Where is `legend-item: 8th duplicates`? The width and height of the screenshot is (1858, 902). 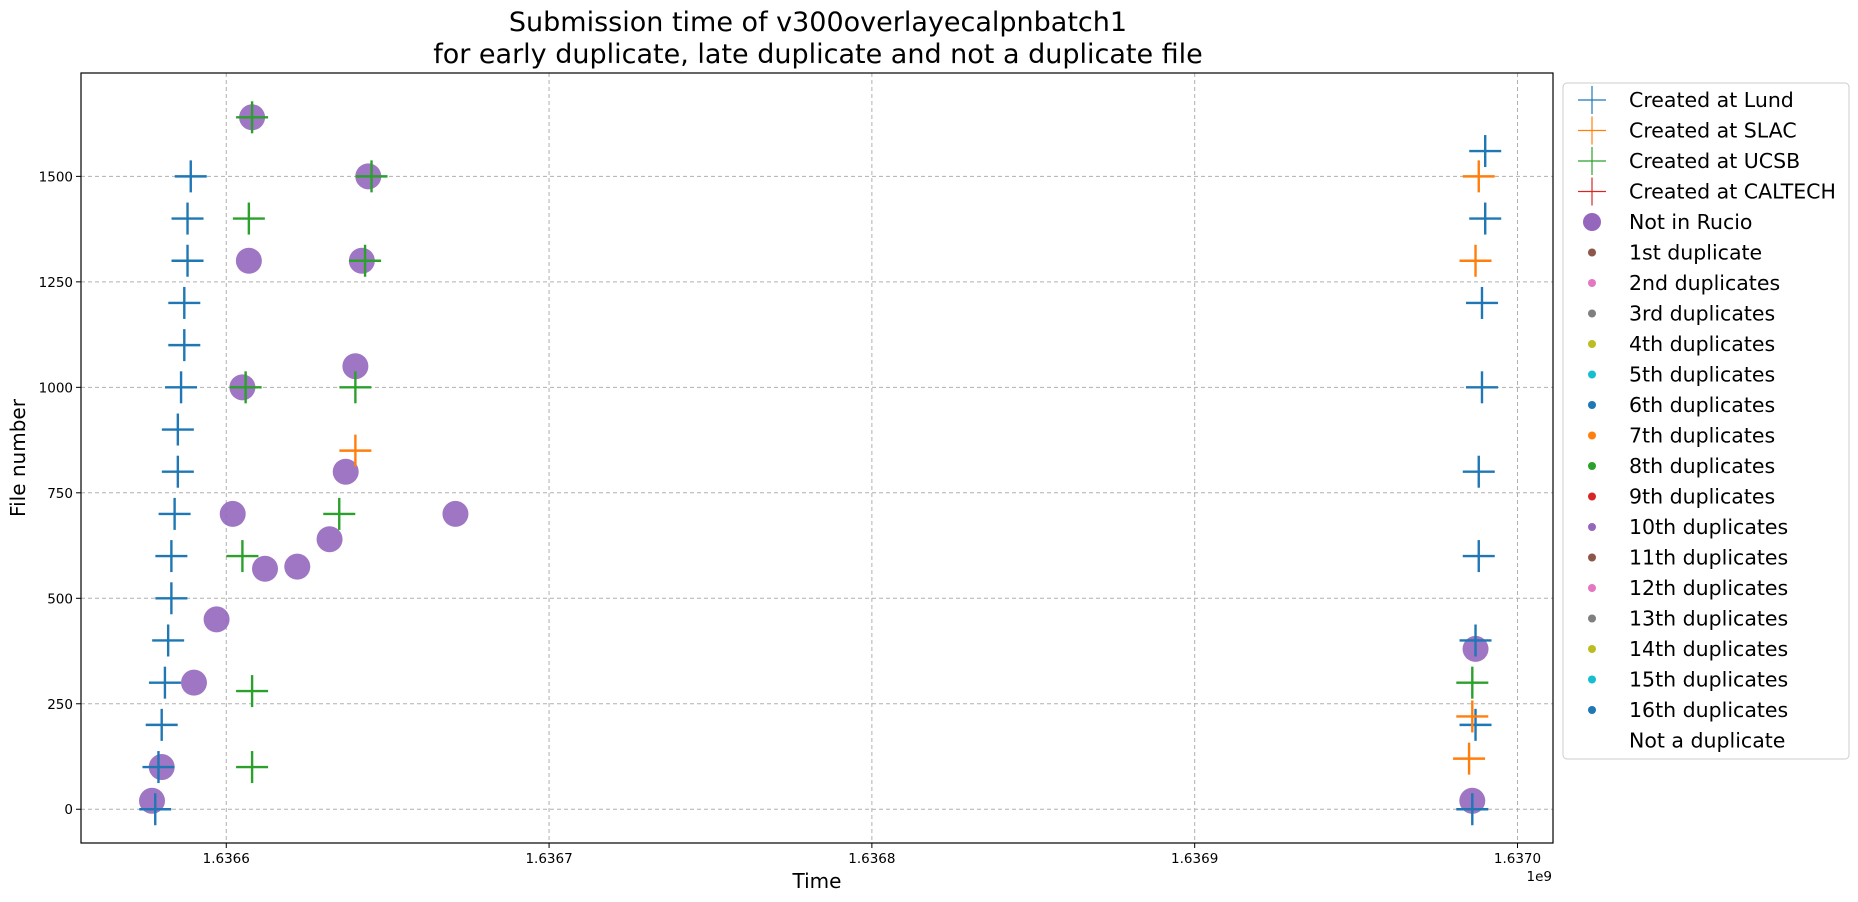
legend-item: 8th duplicates is located at coordinates (1681, 466).